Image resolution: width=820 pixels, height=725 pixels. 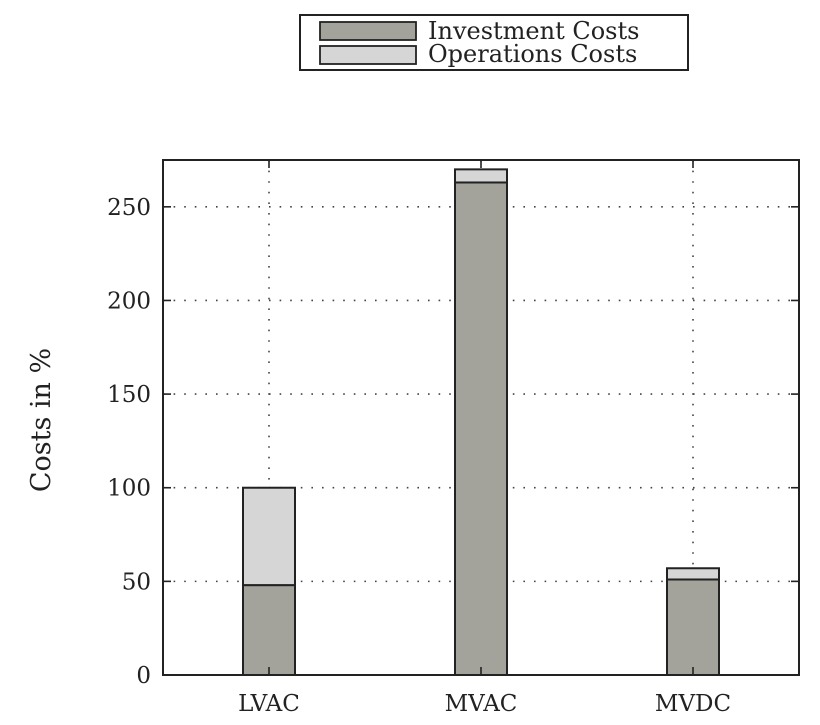 I want to click on legend-label-operations: Operations Costs, so click(x=532, y=54).